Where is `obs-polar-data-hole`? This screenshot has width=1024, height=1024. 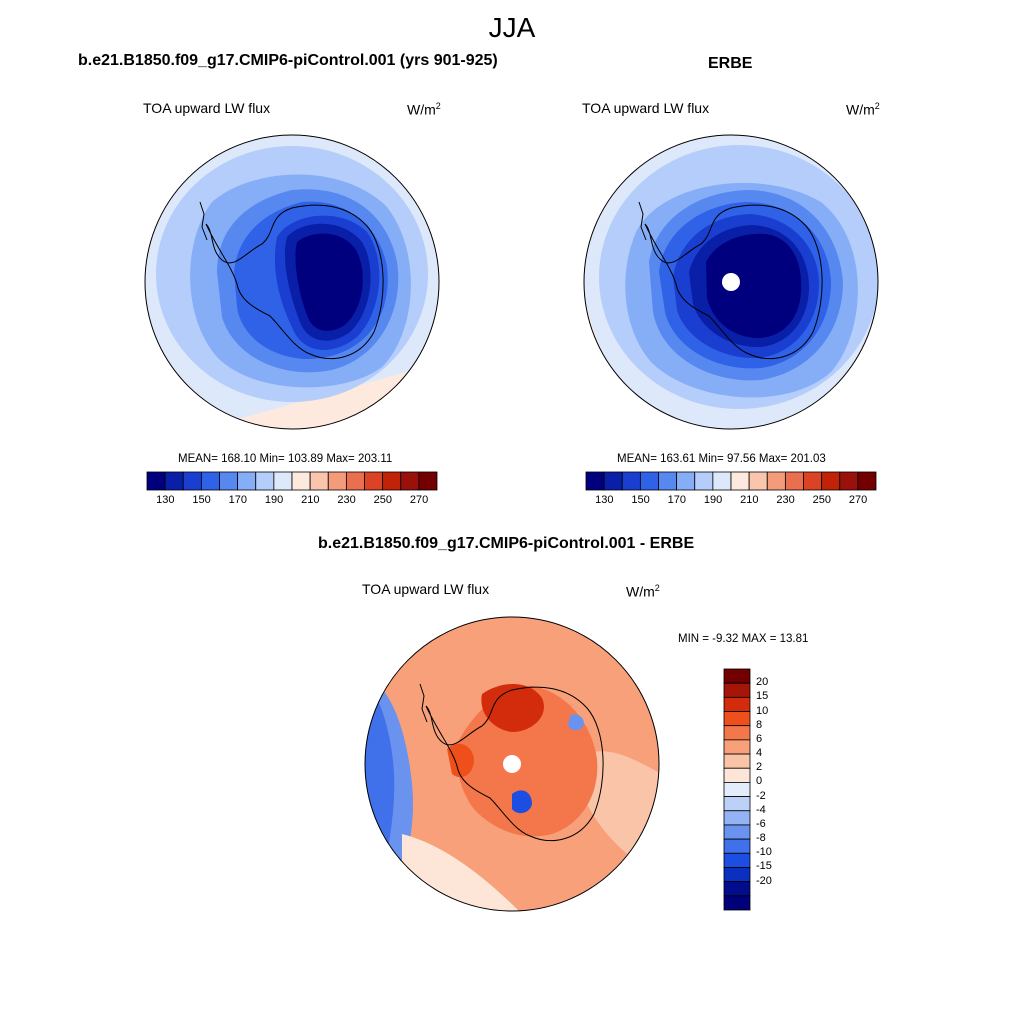
obs-polar-data-hole is located at coordinates (731, 282).